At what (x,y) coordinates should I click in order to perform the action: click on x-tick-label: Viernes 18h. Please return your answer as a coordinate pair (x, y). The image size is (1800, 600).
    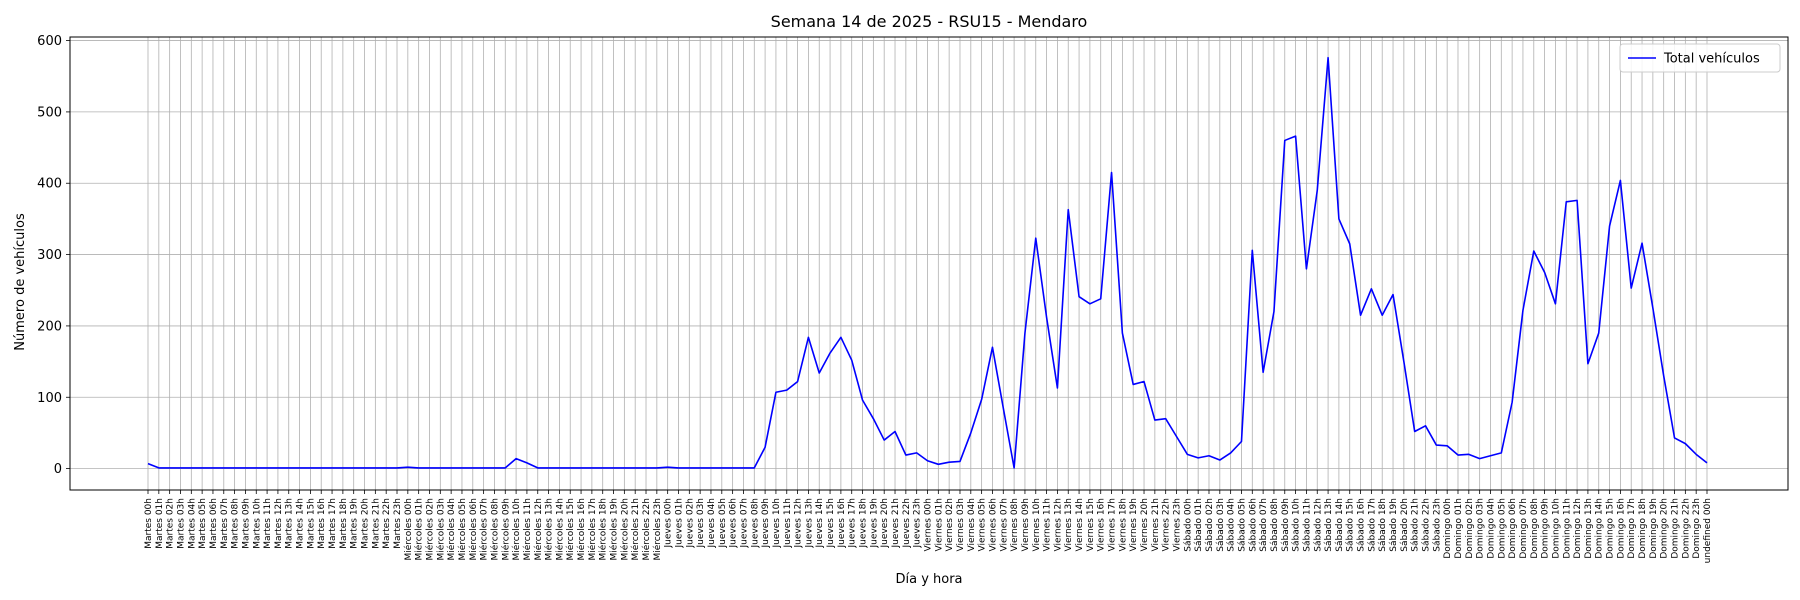
    Looking at the image, I should click on (1123, 525).